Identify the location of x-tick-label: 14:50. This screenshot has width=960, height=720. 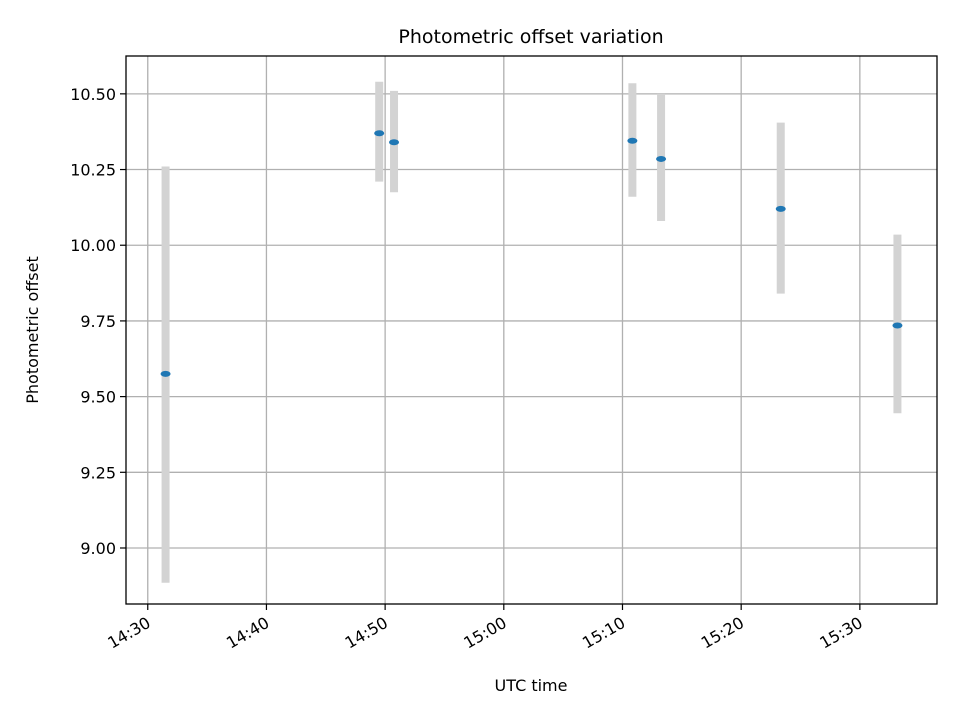
(366, 633).